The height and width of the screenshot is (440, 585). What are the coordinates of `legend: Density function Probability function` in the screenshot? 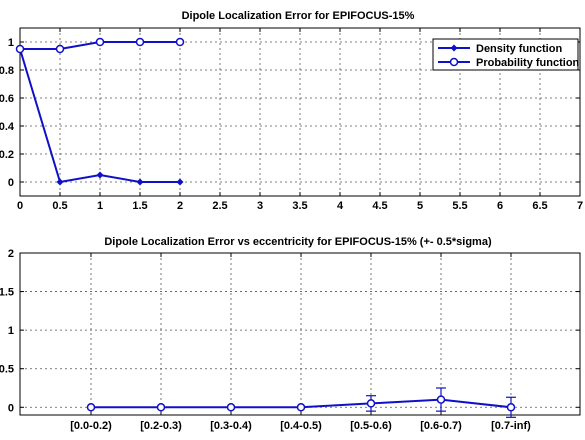 It's located at (506, 54).